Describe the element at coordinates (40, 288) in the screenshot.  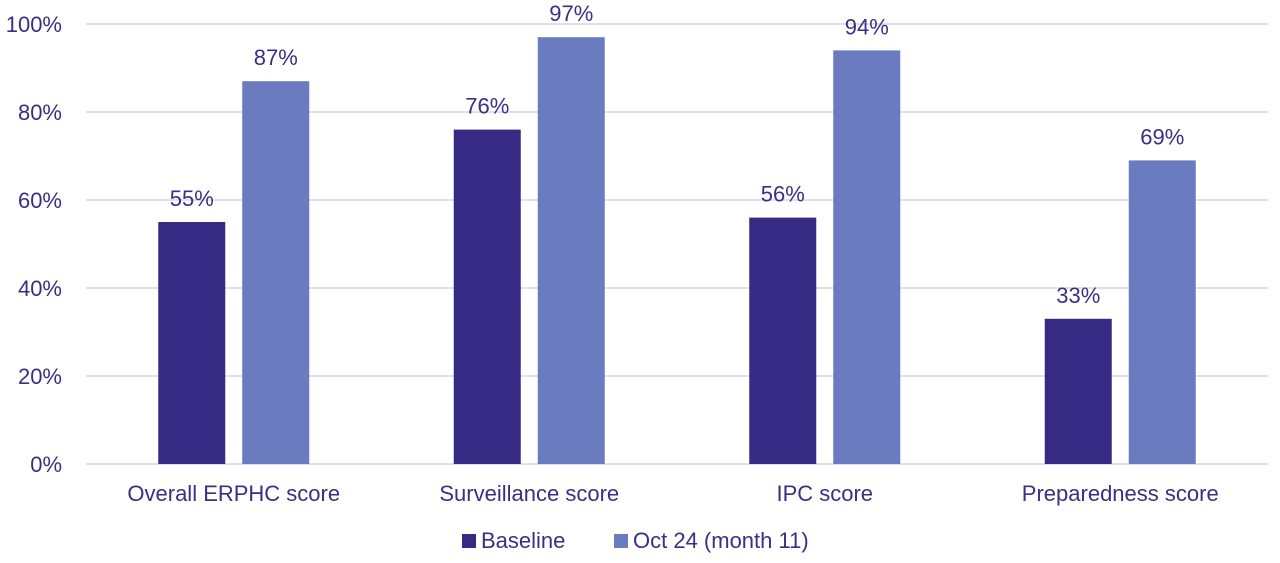
I see `y-tick-label: 40%` at that location.